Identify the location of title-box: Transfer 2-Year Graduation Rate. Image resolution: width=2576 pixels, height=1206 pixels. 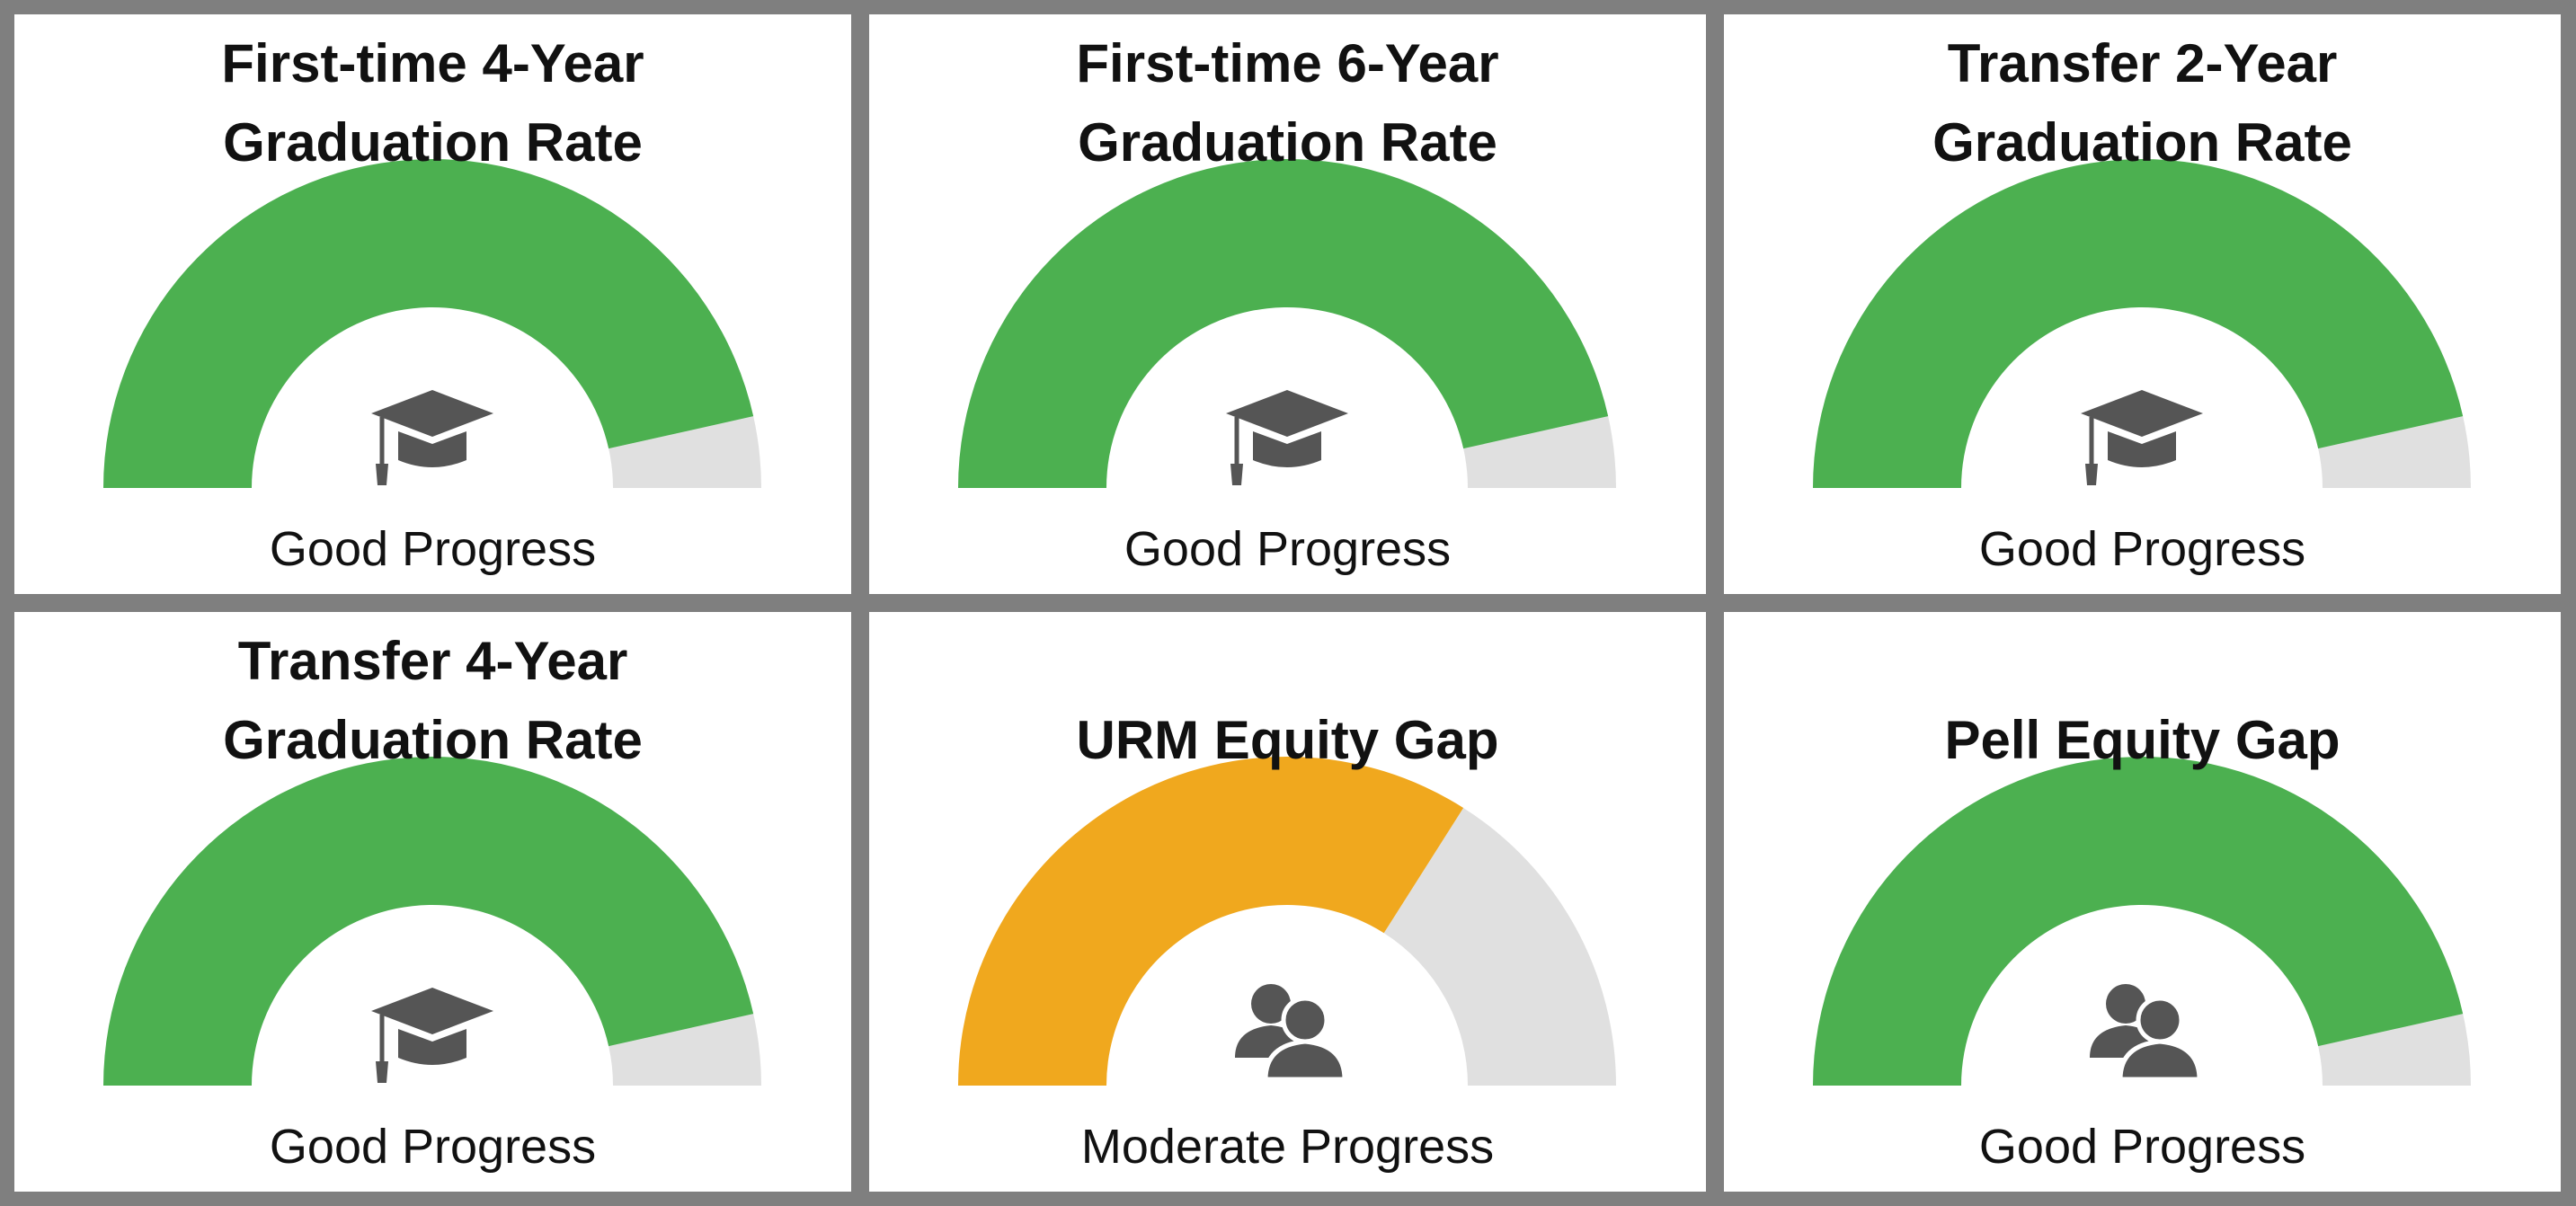
(2142, 103).